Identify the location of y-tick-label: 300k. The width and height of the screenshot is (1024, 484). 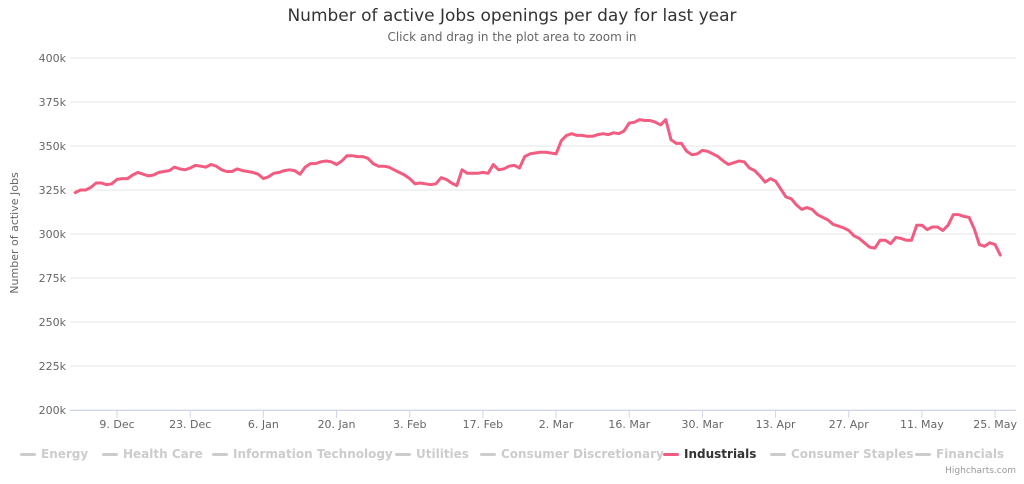
(53, 234).